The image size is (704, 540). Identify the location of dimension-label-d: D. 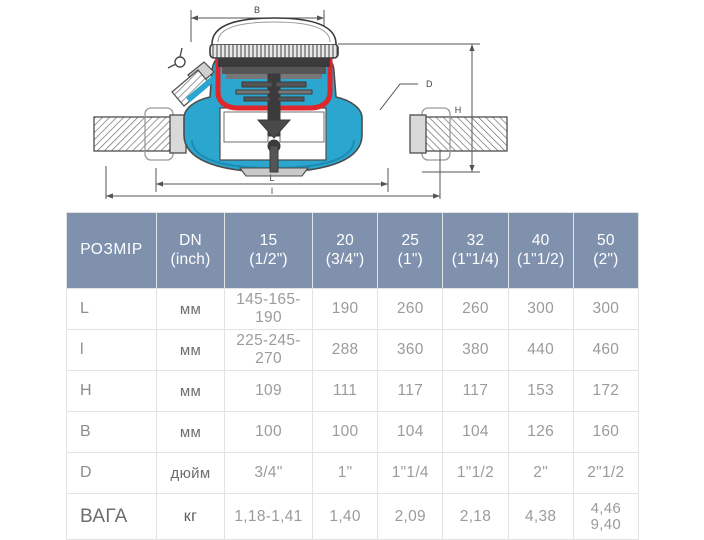
(429, 84).